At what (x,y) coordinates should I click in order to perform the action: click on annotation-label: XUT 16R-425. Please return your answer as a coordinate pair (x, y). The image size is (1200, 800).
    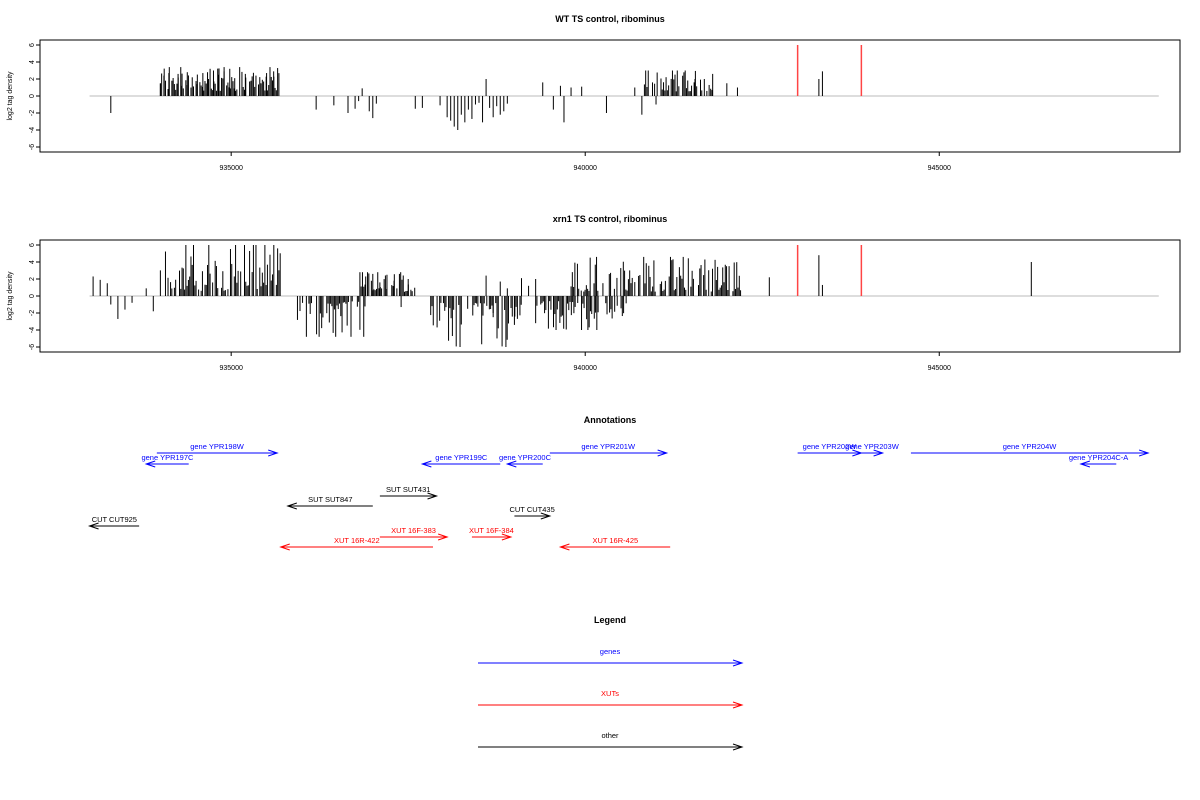
    Looking at the image, I should click on (615, 540).